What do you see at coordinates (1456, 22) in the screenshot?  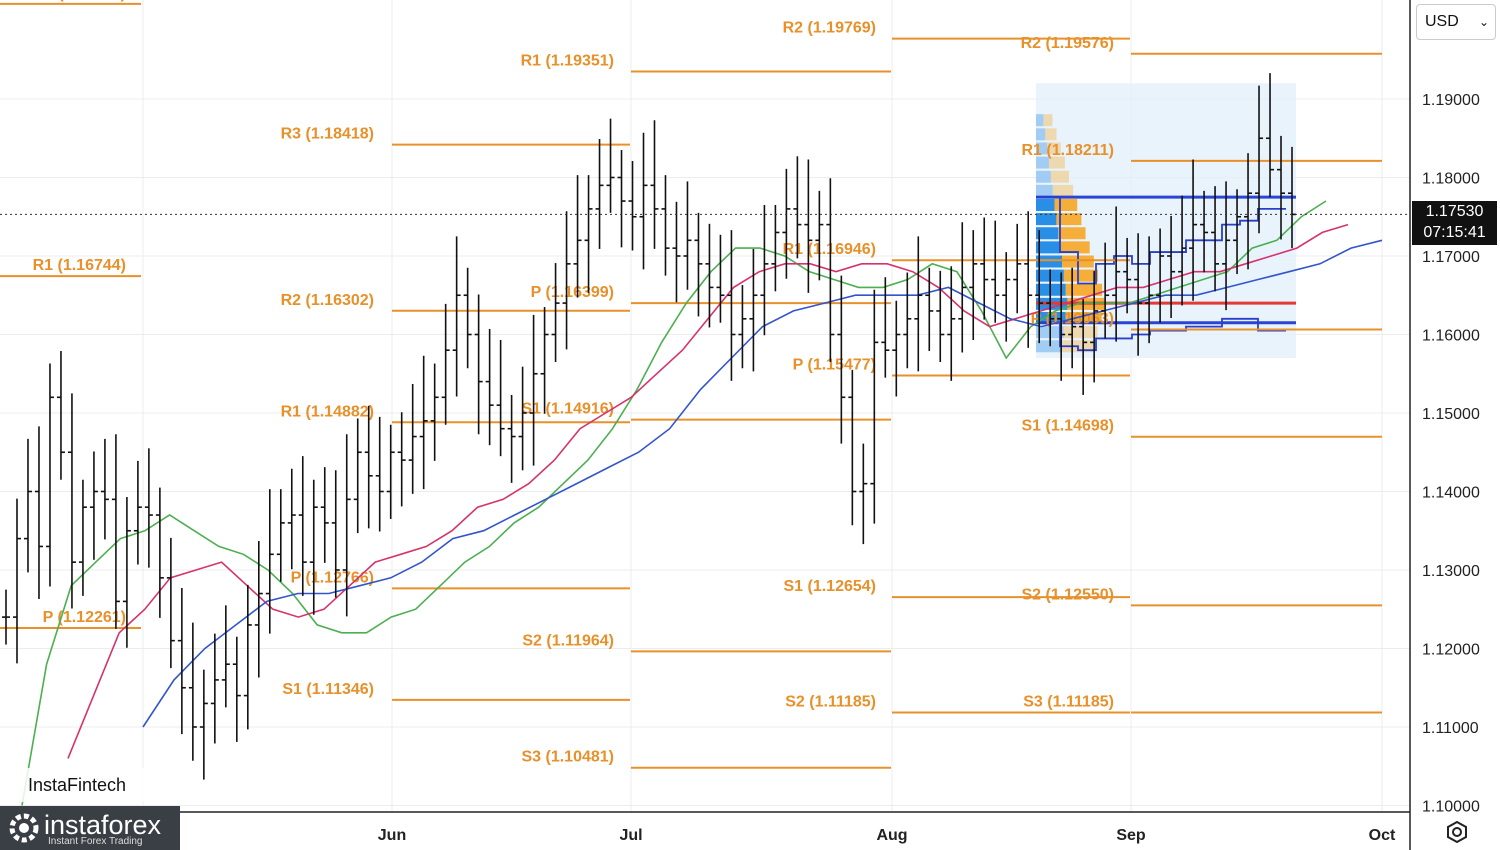 I see `currency-dropdown: USD ⌄` at bounding box center [1456, 22].